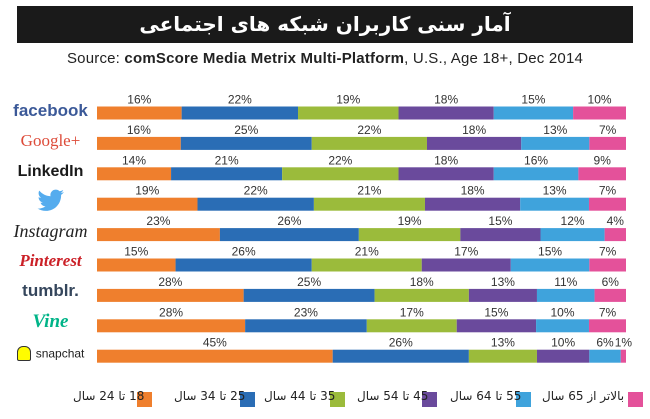 This screenshot has width=650, height=419. I want to click on chart-title: آمار سنی کاربران شبکه های اجتماعی, so click(325, 24).